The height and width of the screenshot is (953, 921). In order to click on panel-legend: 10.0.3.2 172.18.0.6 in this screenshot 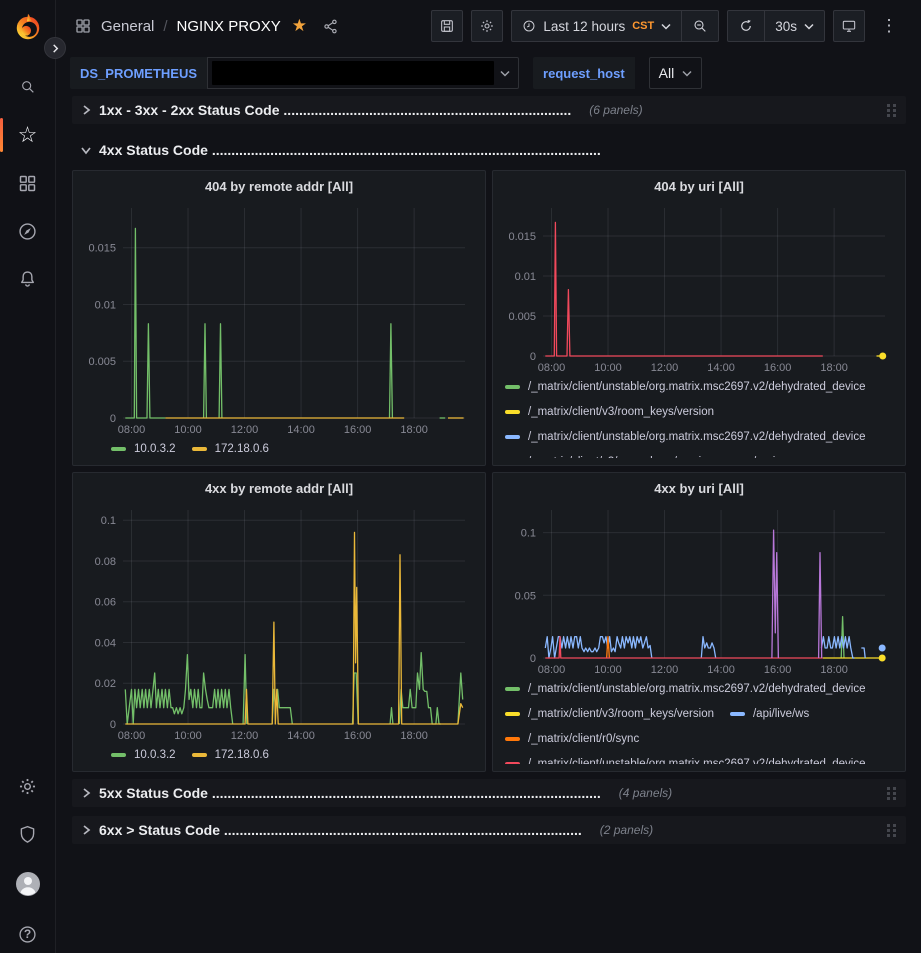, I will do `click(279, 753)`.